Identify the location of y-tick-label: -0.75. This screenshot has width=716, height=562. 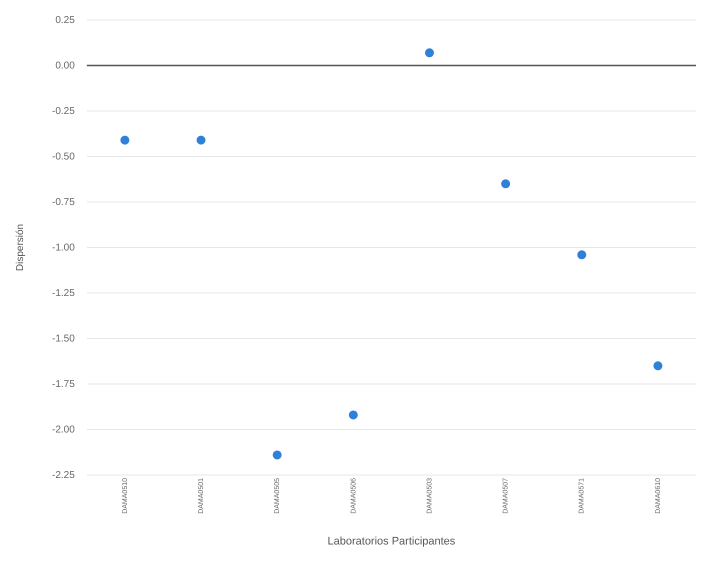
(64, 202).